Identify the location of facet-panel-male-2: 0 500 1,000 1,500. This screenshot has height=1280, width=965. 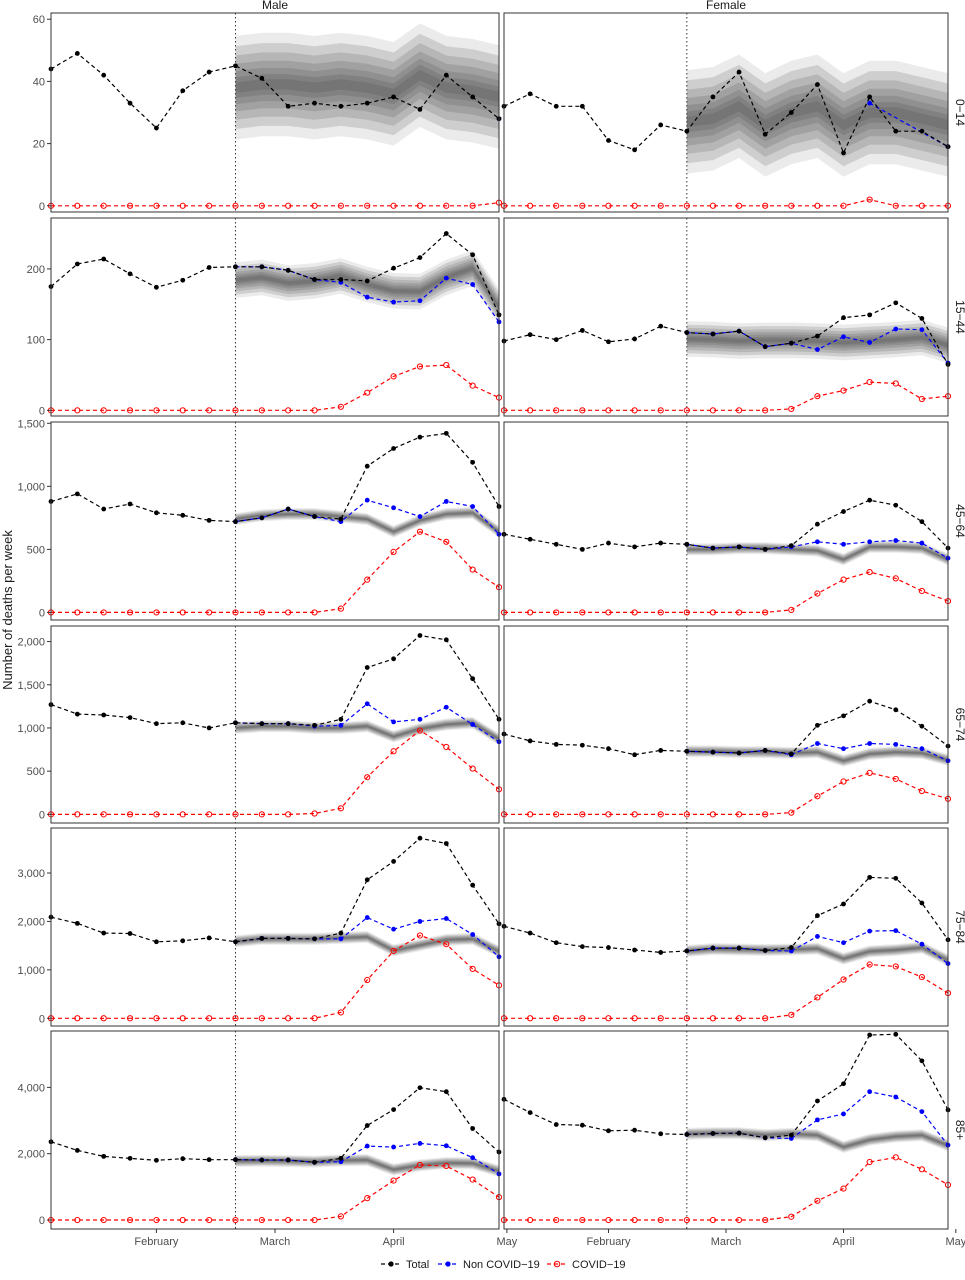
(260, 519).